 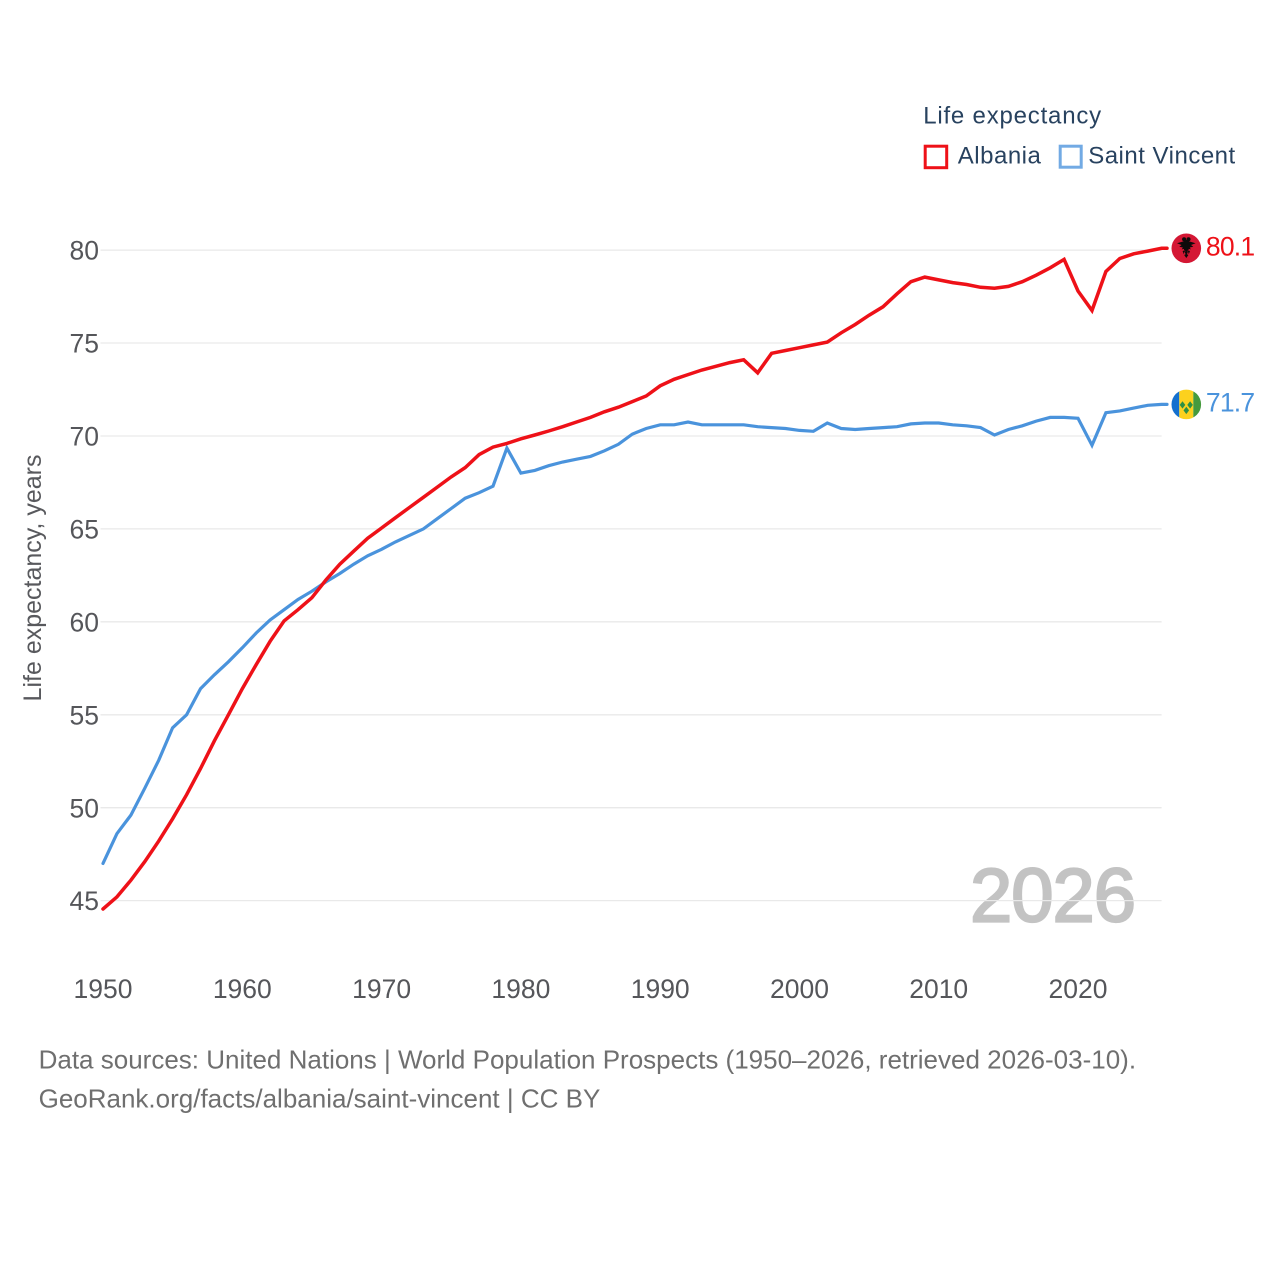 What do you see at coordinates (84, 344) in the screenshot?
I see `svg-text: 75` at bounding box center [84, 344].